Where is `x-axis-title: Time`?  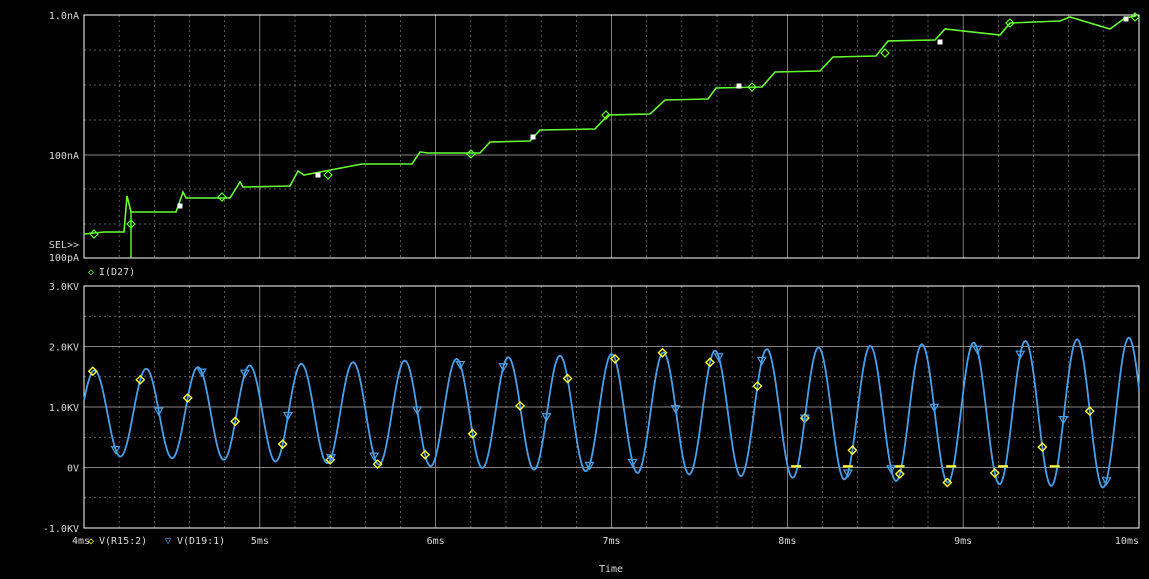
x-axis-title: Time is located at coordinates (611, 569).